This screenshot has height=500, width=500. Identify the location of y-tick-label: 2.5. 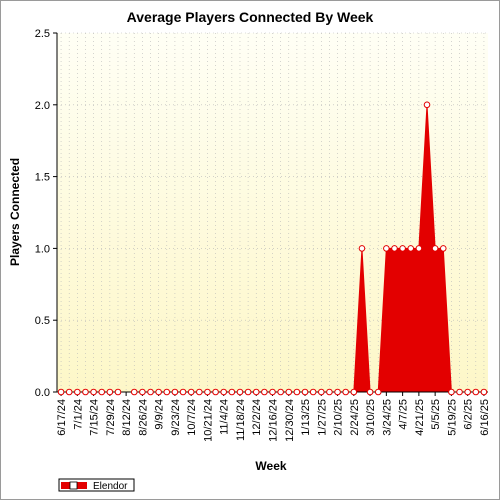
(42, 34).